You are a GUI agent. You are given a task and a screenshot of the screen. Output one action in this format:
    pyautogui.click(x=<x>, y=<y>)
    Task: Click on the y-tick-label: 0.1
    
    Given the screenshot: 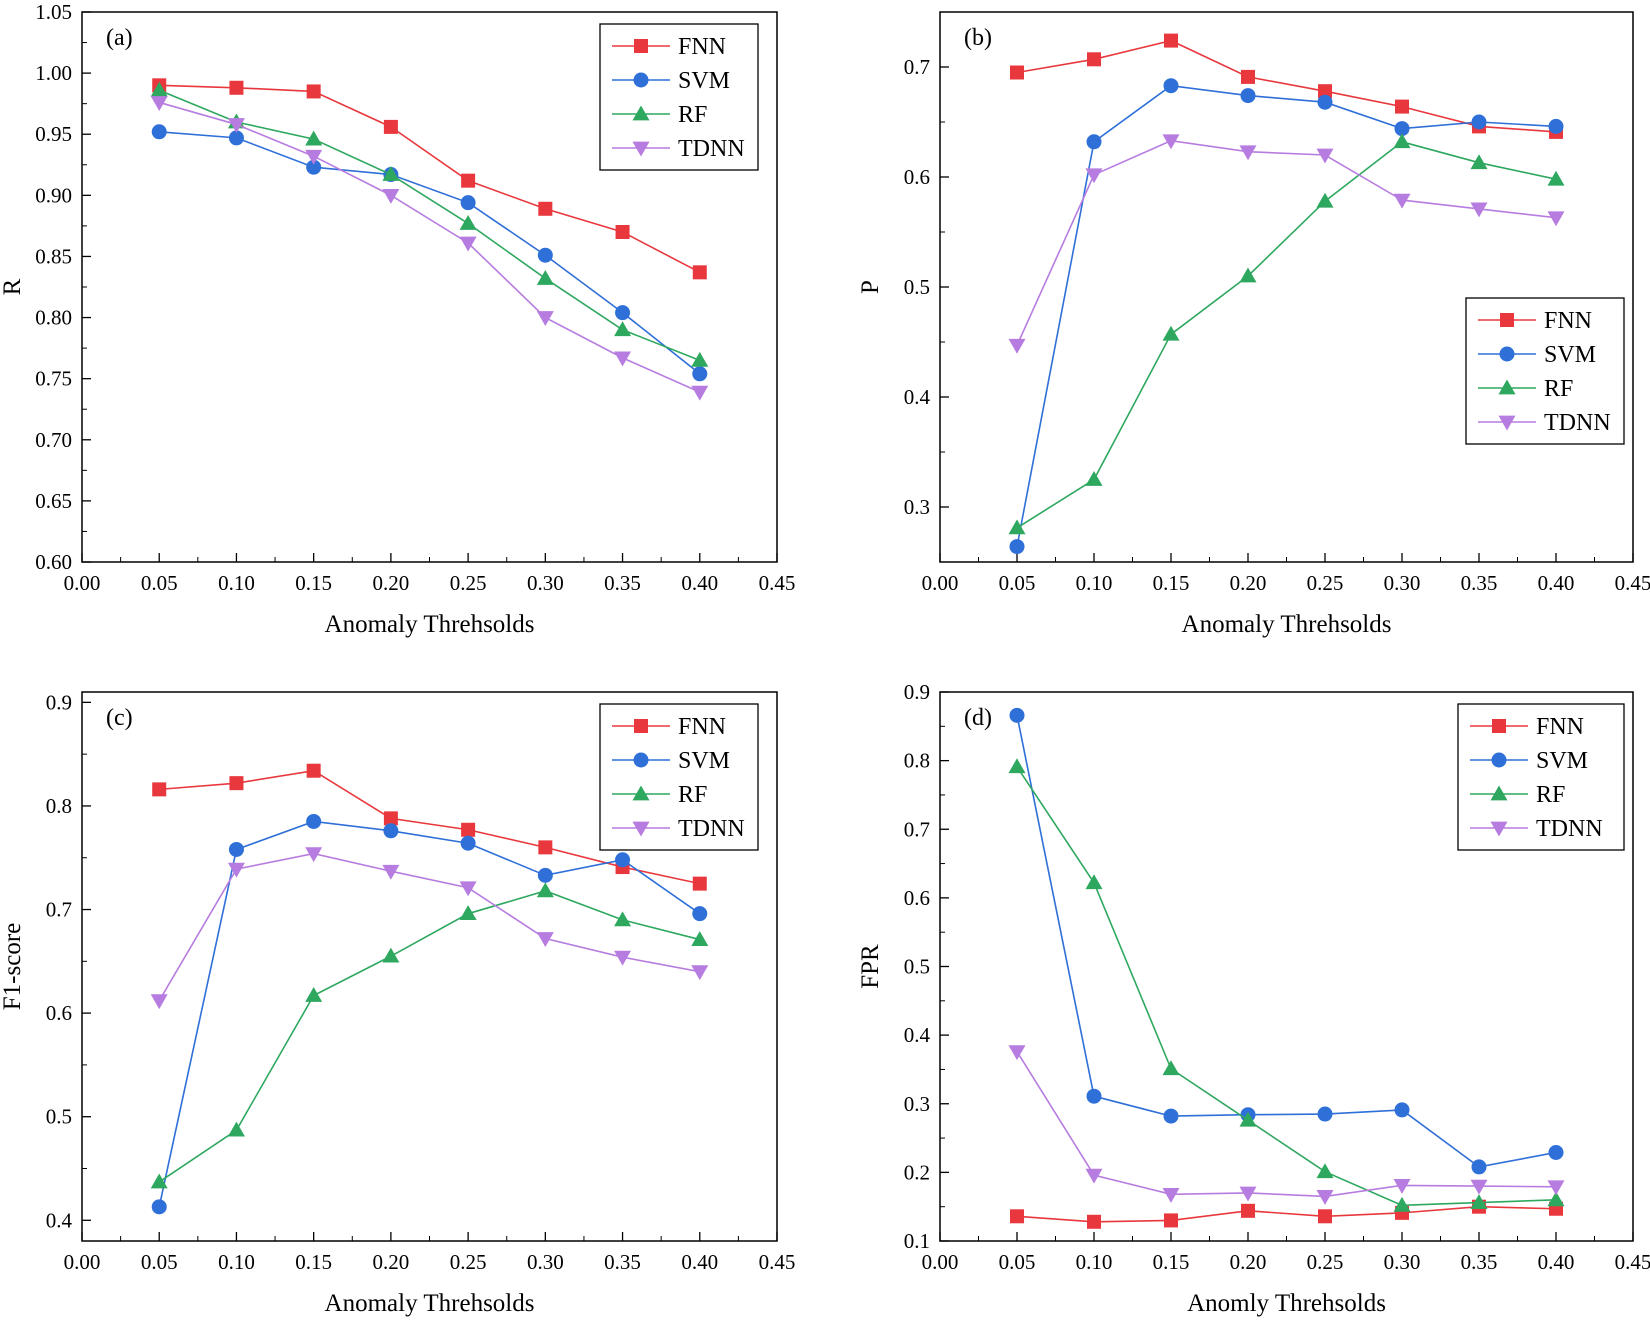 What is the action you would take?
    pyautogui.click(x=917, y=1241)
    